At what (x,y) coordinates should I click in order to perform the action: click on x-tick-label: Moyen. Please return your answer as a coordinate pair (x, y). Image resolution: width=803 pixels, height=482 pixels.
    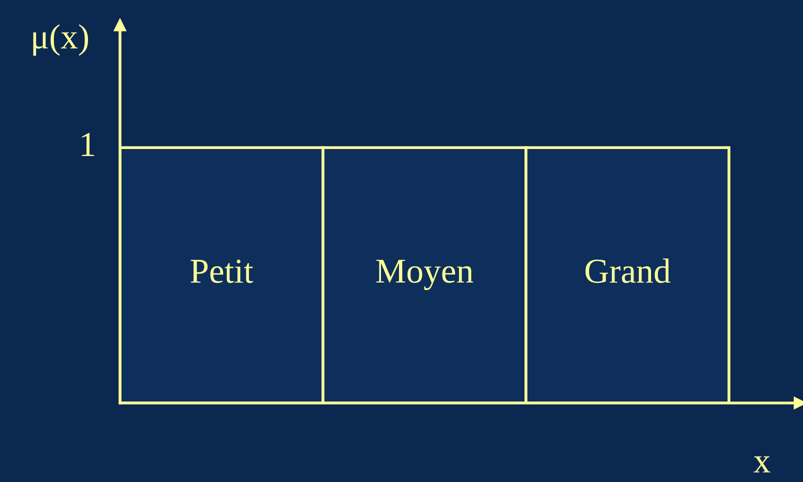
    Looking at the image, I should click on (425, 275).